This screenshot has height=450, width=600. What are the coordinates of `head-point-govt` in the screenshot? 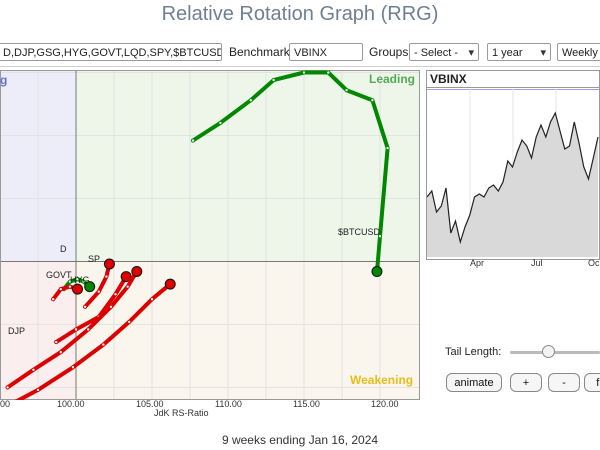 It's located at (109, 264).